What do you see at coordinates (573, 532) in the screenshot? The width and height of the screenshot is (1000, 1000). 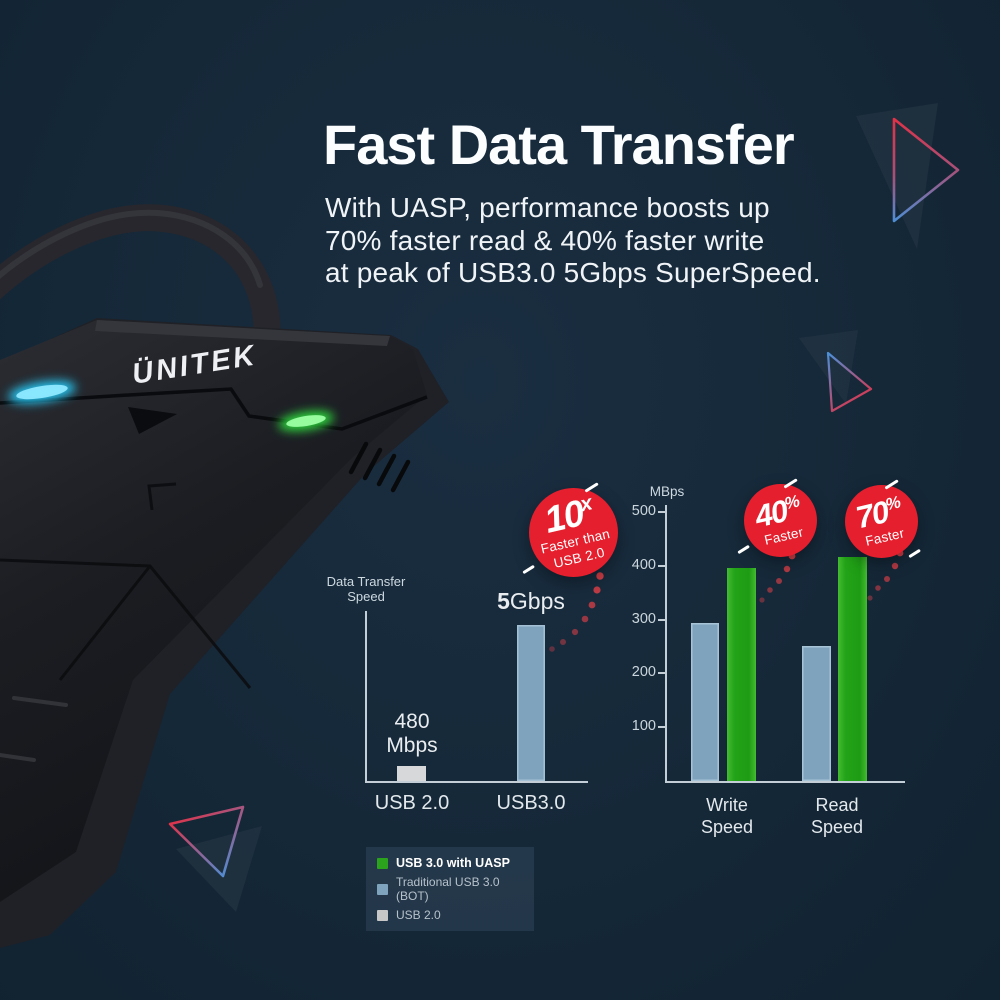 I see `badge-10x-faster: 10x Faster than USB 2.0` at bounding box center [573, 532].